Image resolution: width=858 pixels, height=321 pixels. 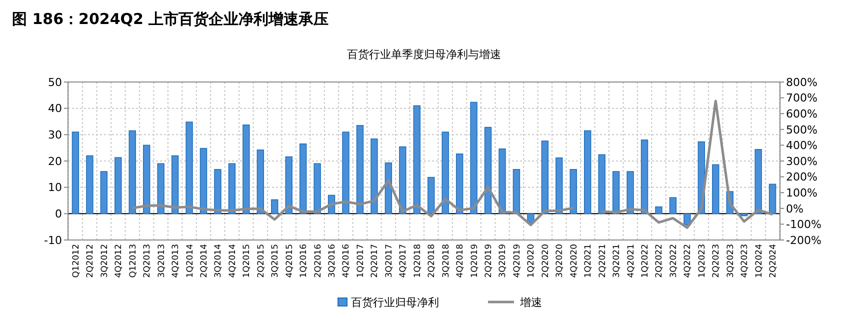 I want to click on x-tick-label: 4Q2016, so click(x=347, y=261).